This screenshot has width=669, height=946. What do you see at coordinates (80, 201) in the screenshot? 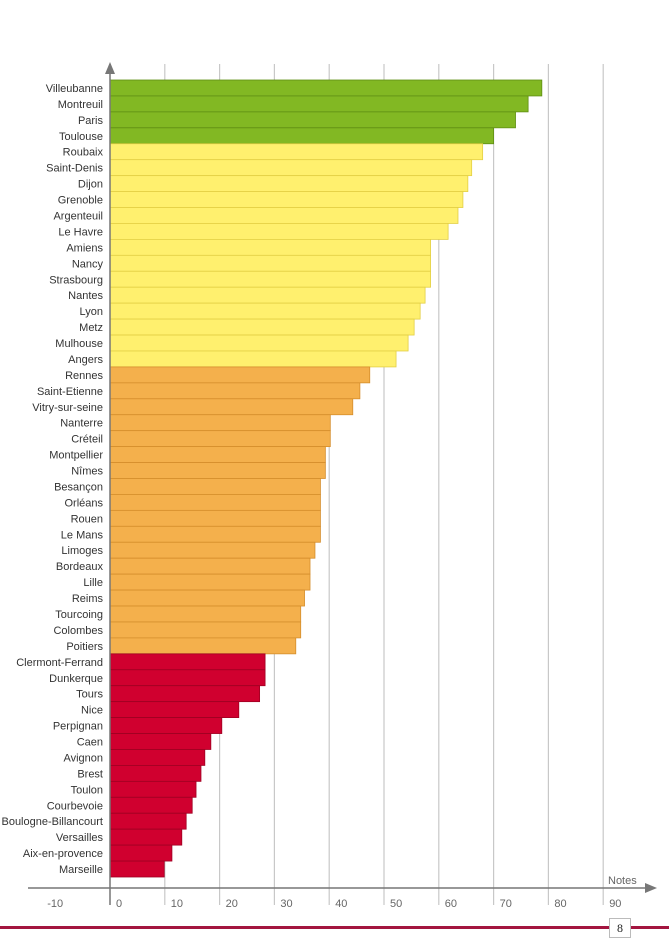
I see `category-label: Grenoble` at bounding box center [80, 201].